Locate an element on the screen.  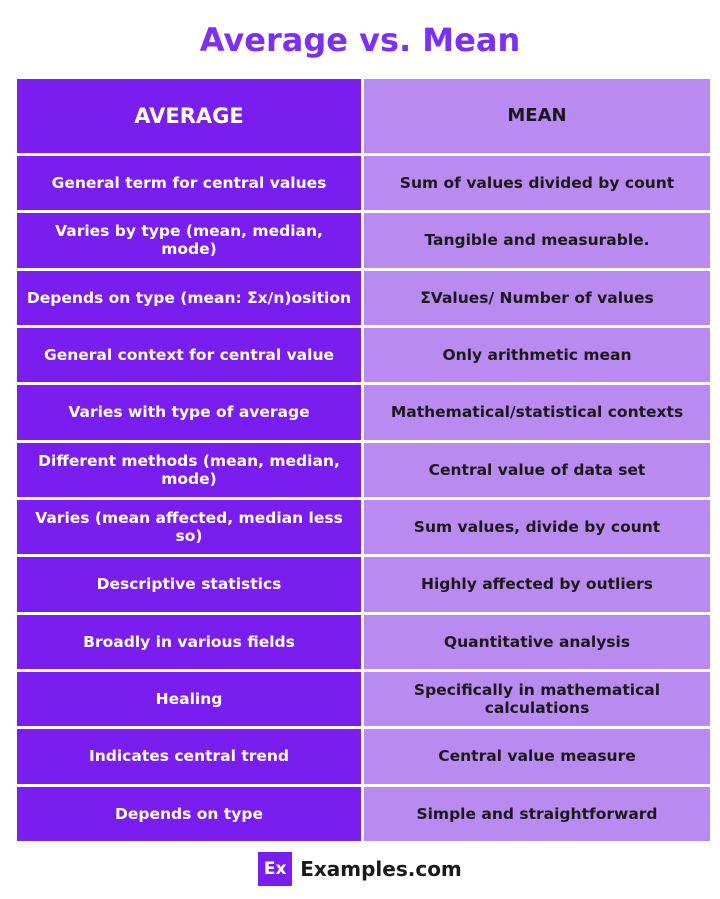
mean-cell: Tangible and measurable. is located at coordinates (537, 240).